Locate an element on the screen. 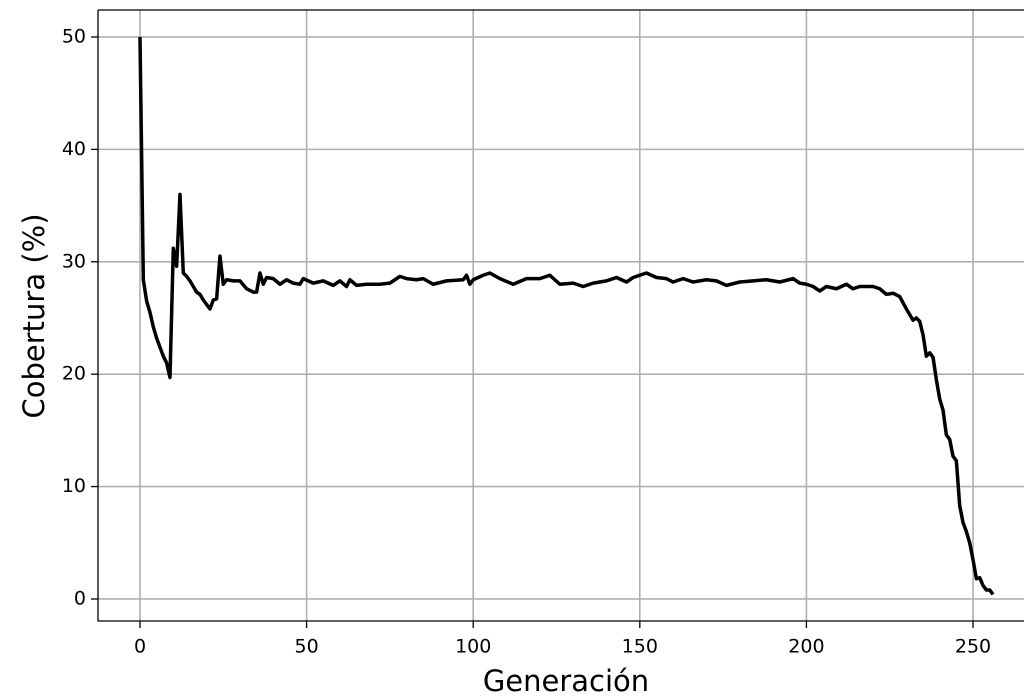  x-tick-label: 0 is located at coordinates (140, 647).